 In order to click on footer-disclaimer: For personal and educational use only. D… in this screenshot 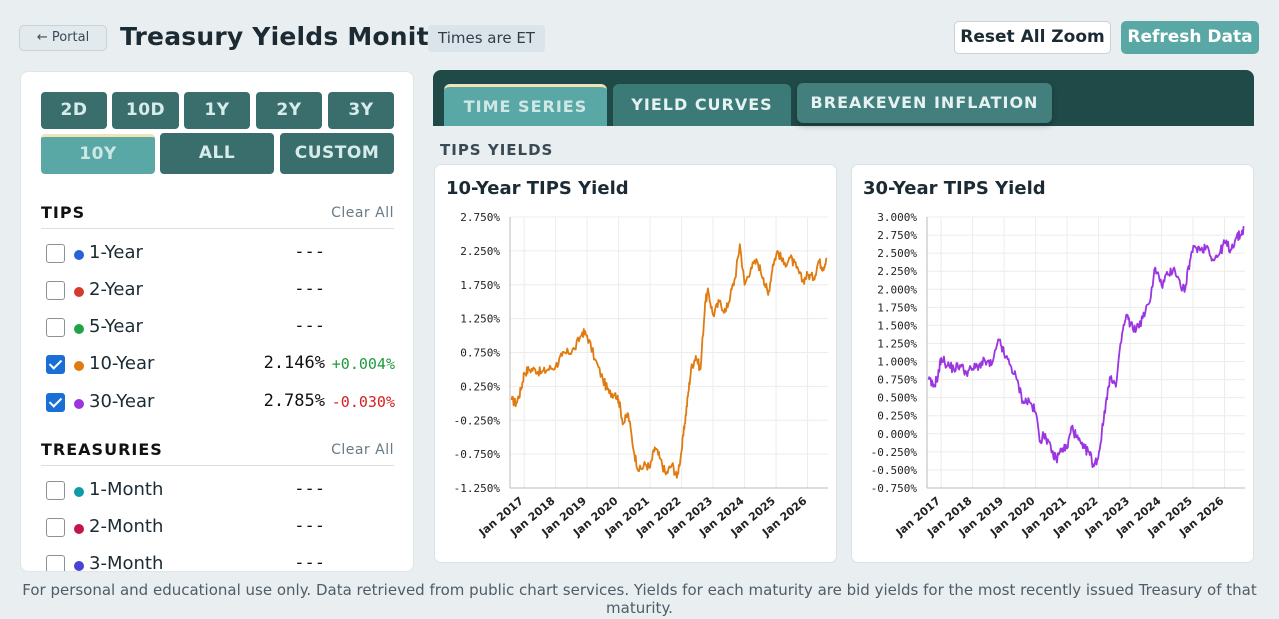, I will do `click(639, 599)`.